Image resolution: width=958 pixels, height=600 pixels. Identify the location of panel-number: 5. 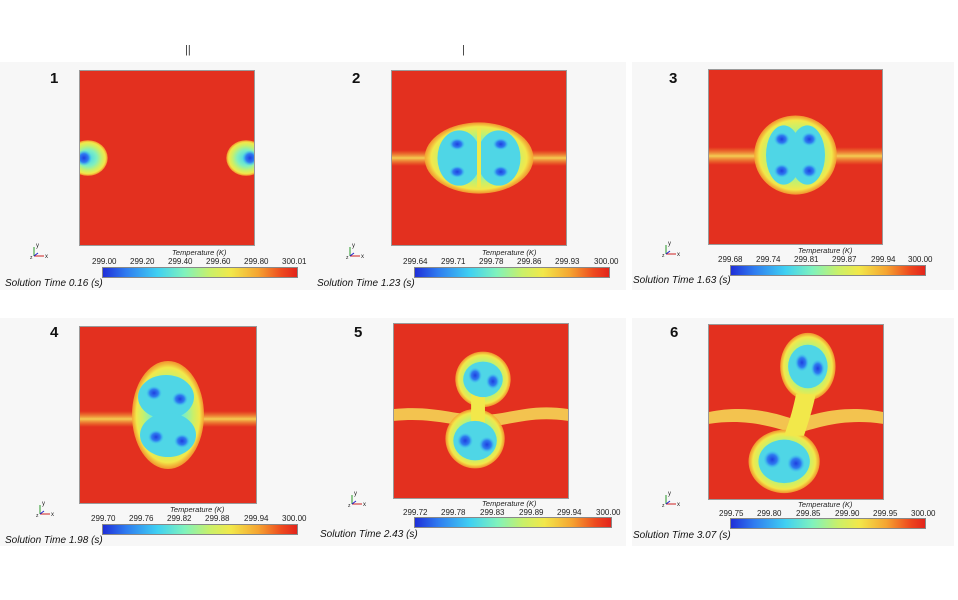
(358, 332).